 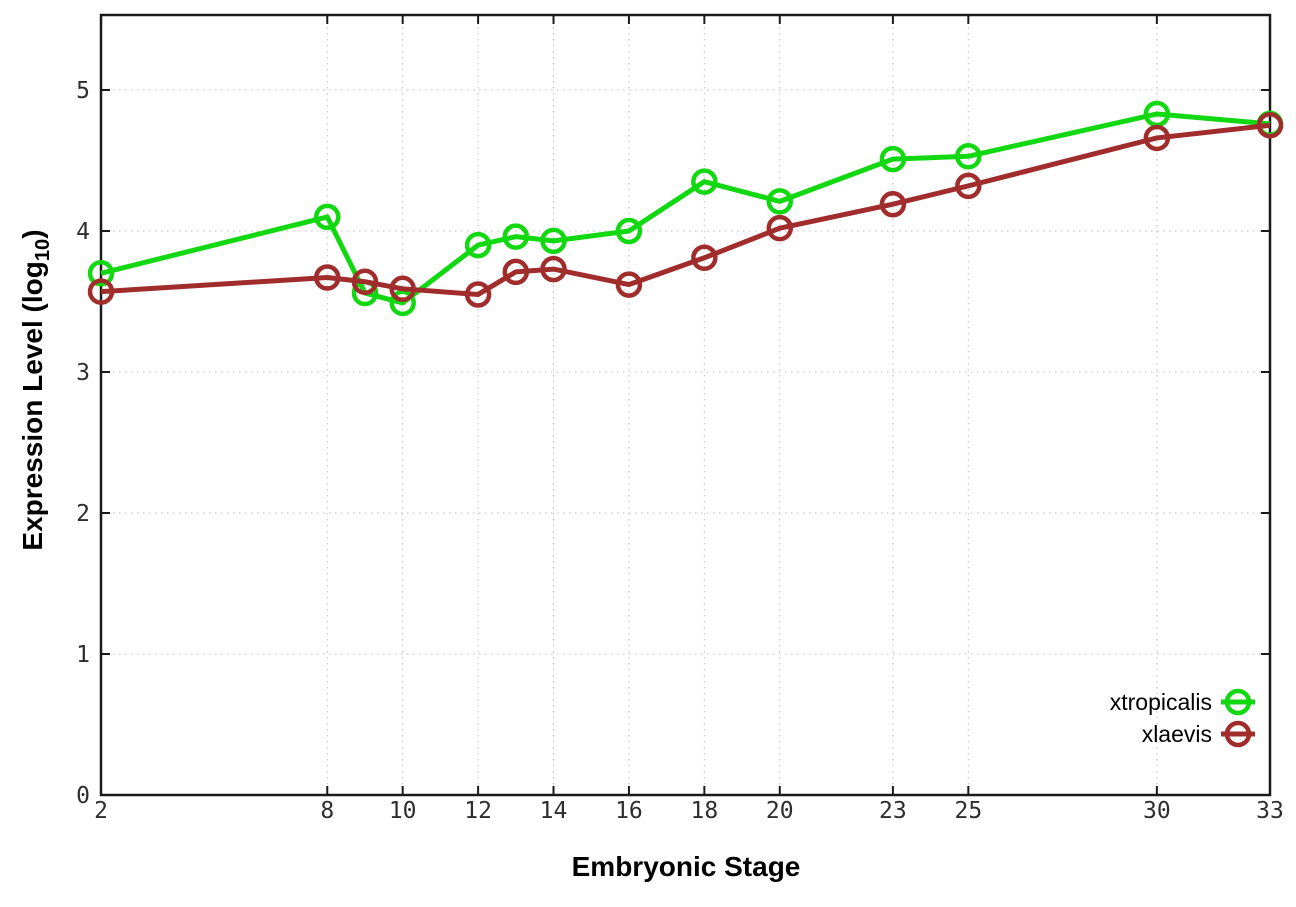 I want to click on x-tick-label: 18, so click(x=705, y=811).